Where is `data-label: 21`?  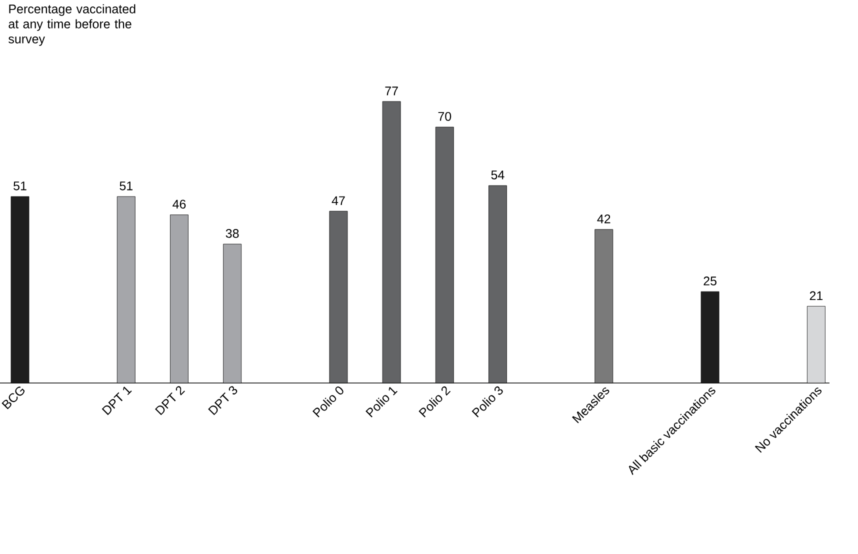 data-label: 21 is located at coordinates (816, 295).